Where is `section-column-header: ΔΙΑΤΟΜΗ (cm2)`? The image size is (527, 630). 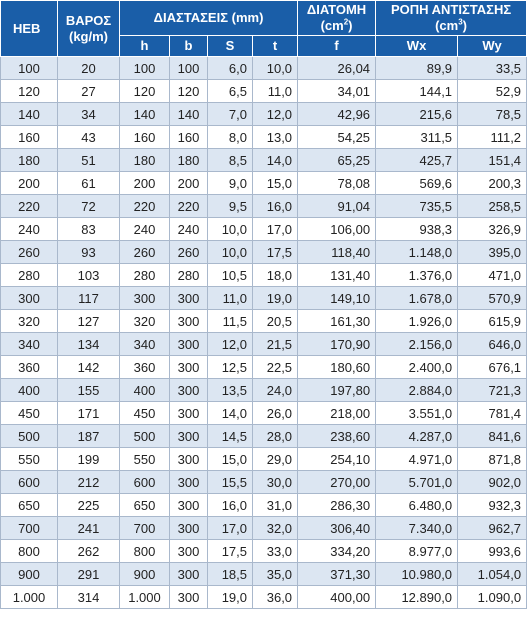 section-column-header: ΔΙΑΤΟΜΗ (cm2) is located at coordinates (337, 18).